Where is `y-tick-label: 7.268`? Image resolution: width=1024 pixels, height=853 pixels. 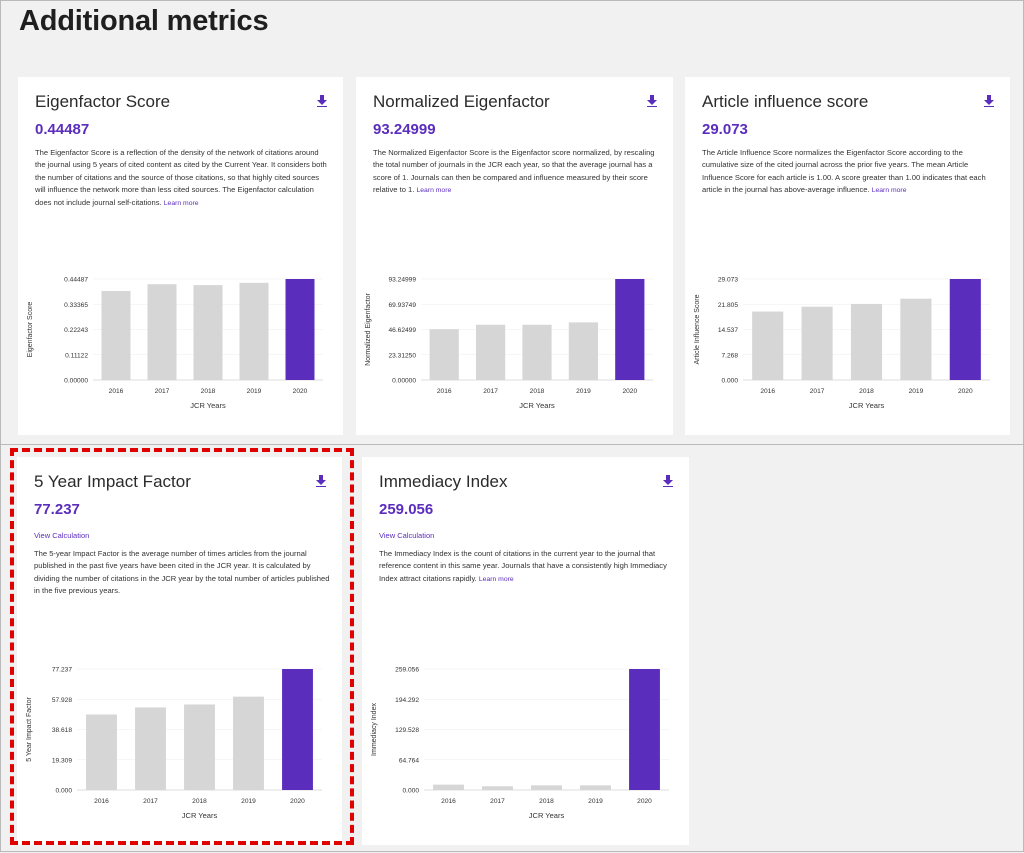
y-tick-label: 7.268 is located at coordinates (729, 355).